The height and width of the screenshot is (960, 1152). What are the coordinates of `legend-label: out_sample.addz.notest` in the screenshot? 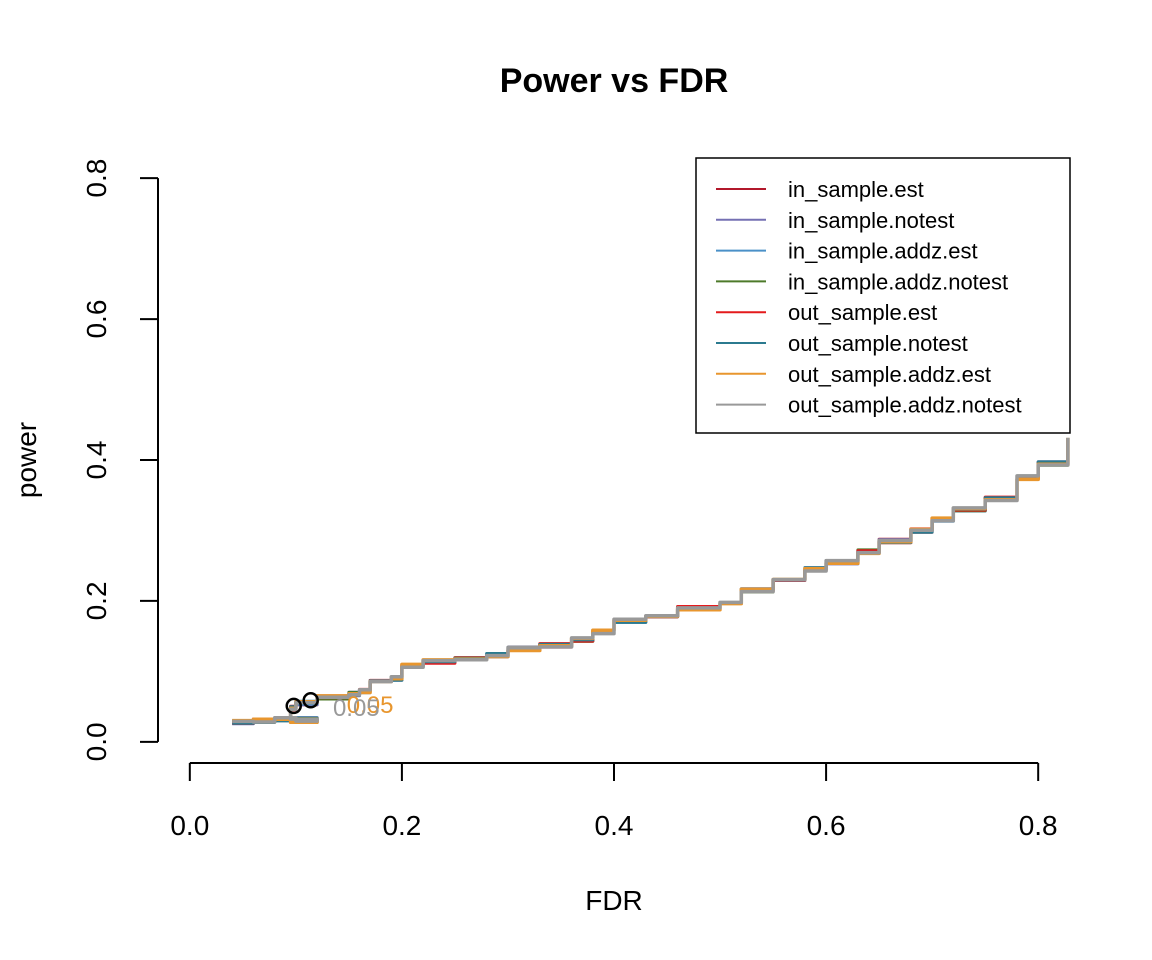 It's located at (905, 405).